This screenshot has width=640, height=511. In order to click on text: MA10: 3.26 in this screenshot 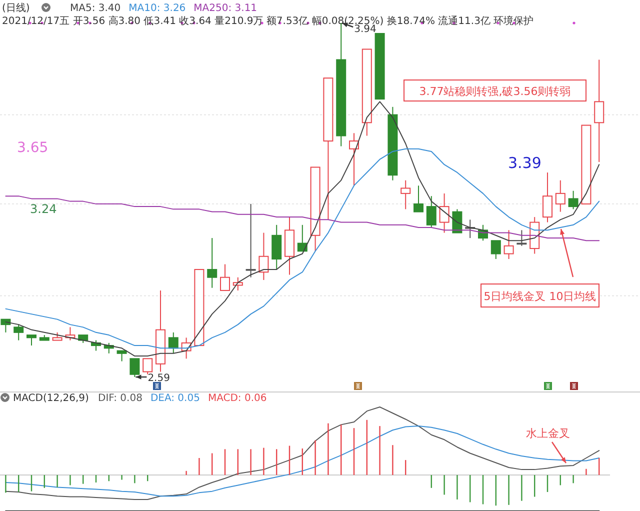, I will do `click(157, 8)`.